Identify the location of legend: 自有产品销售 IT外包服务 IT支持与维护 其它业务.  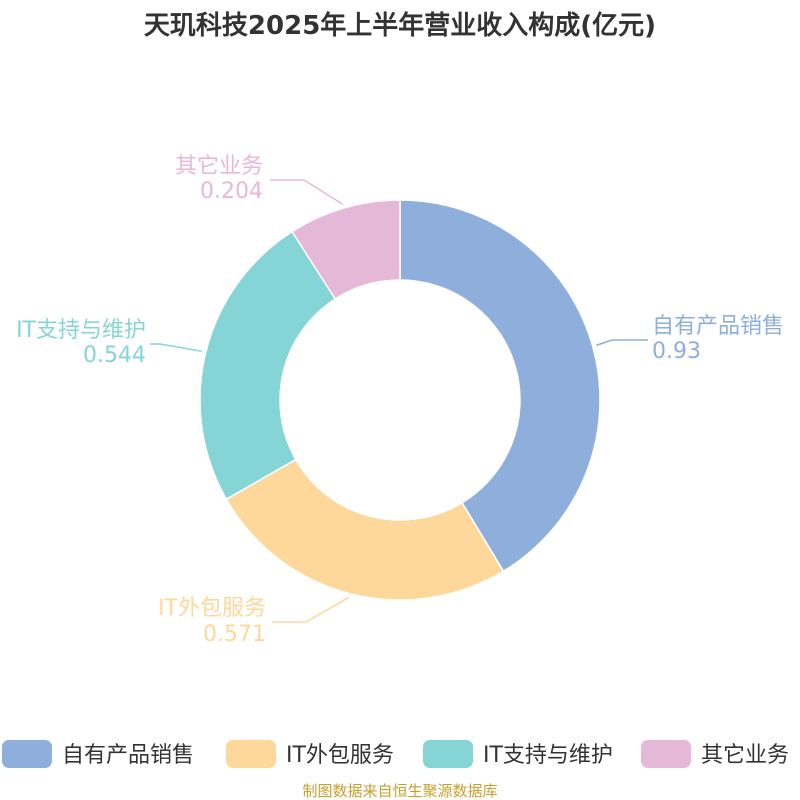
(395, 754).